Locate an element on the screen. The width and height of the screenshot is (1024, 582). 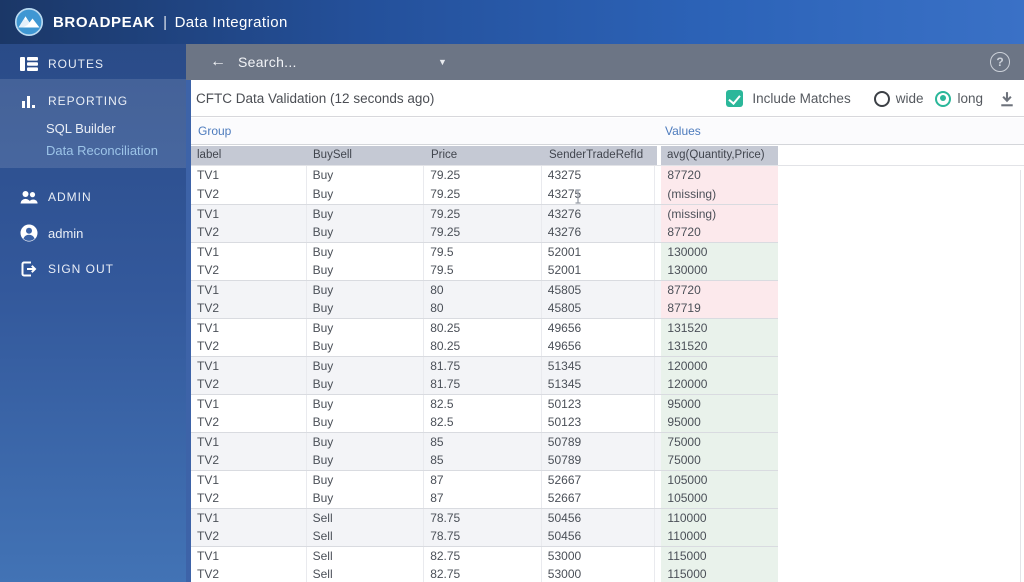
cell-price: 82.75 is located at coordinates (483, 556).